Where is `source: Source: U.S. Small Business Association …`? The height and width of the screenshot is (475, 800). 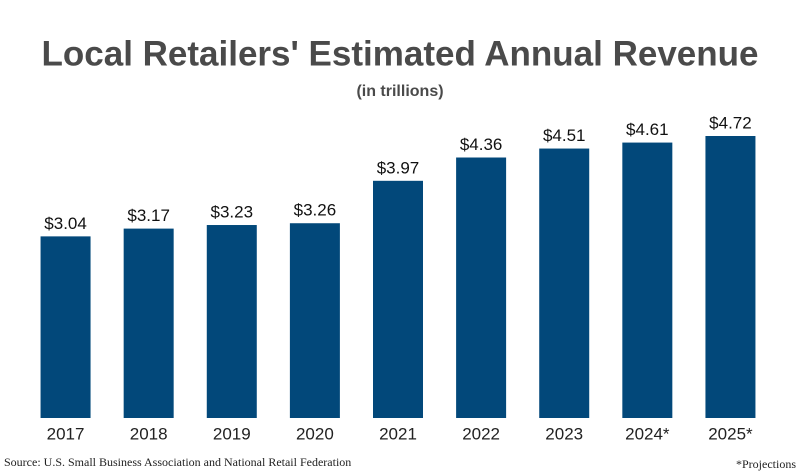 source: Source: U.S. Small Business Association … is located at coordinates (177, 462).